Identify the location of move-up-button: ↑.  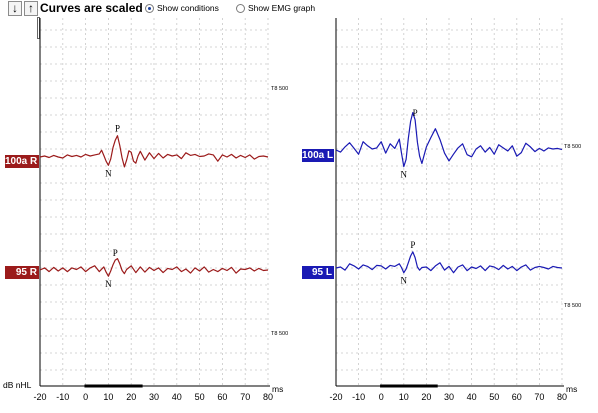
(31, 8).